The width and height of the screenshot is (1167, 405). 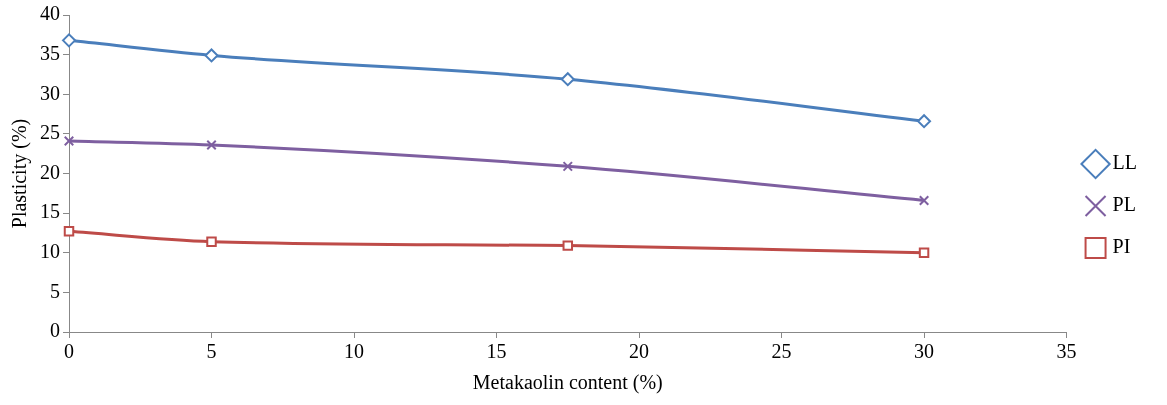 I want to click on x-axis-title: Metakaolin content (%), so click(x=567, y=383).